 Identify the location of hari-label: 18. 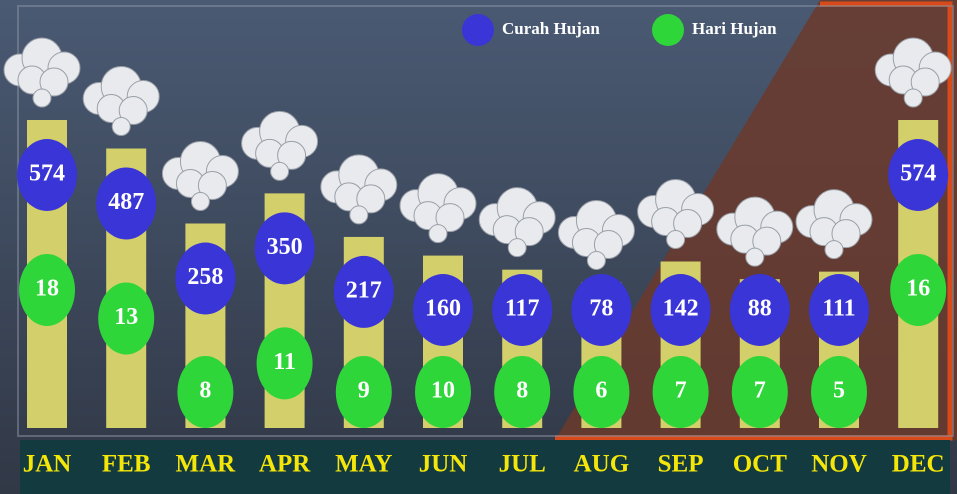
(47, 289).